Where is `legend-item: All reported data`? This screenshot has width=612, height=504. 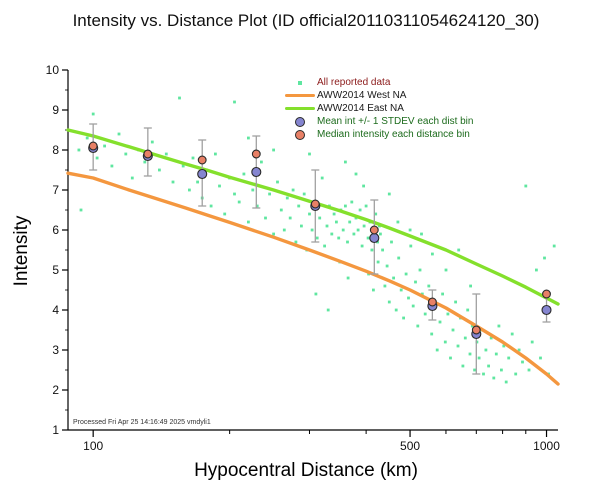 legend-item: All reported data is located at coordinates (378, 82).